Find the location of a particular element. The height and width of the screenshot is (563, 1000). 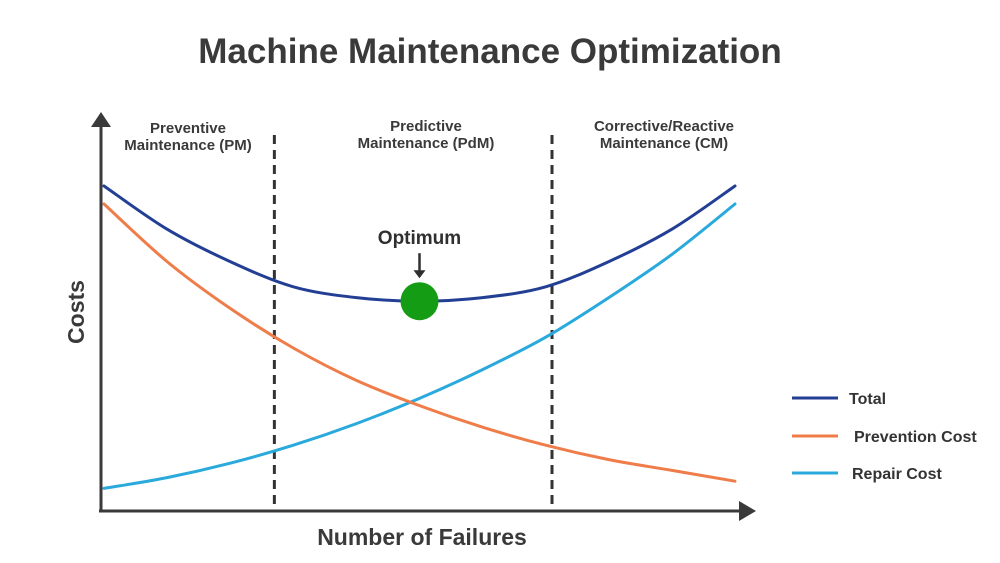

region-label-line1: Predictive is located at coordinates (426, 126).